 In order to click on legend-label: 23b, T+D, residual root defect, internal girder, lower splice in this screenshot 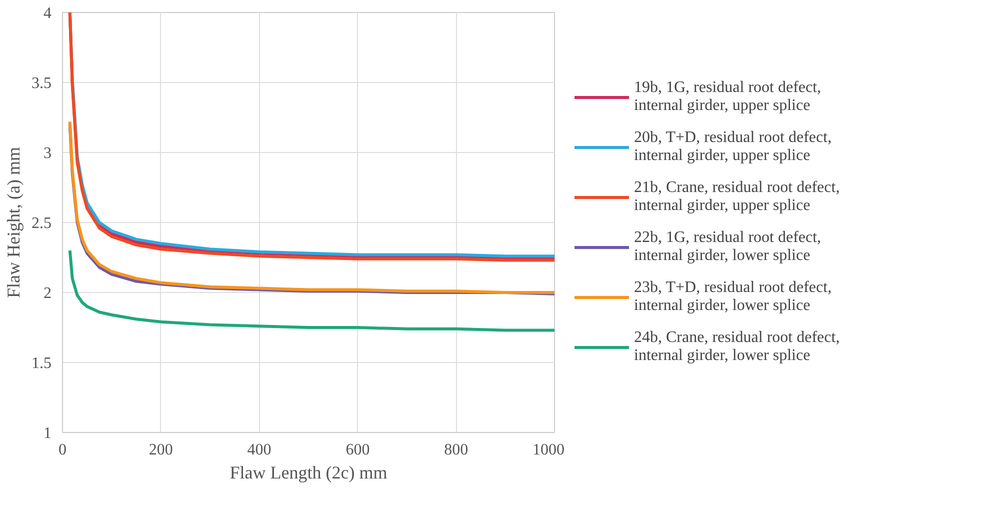, I will do `click(733, 297)`.